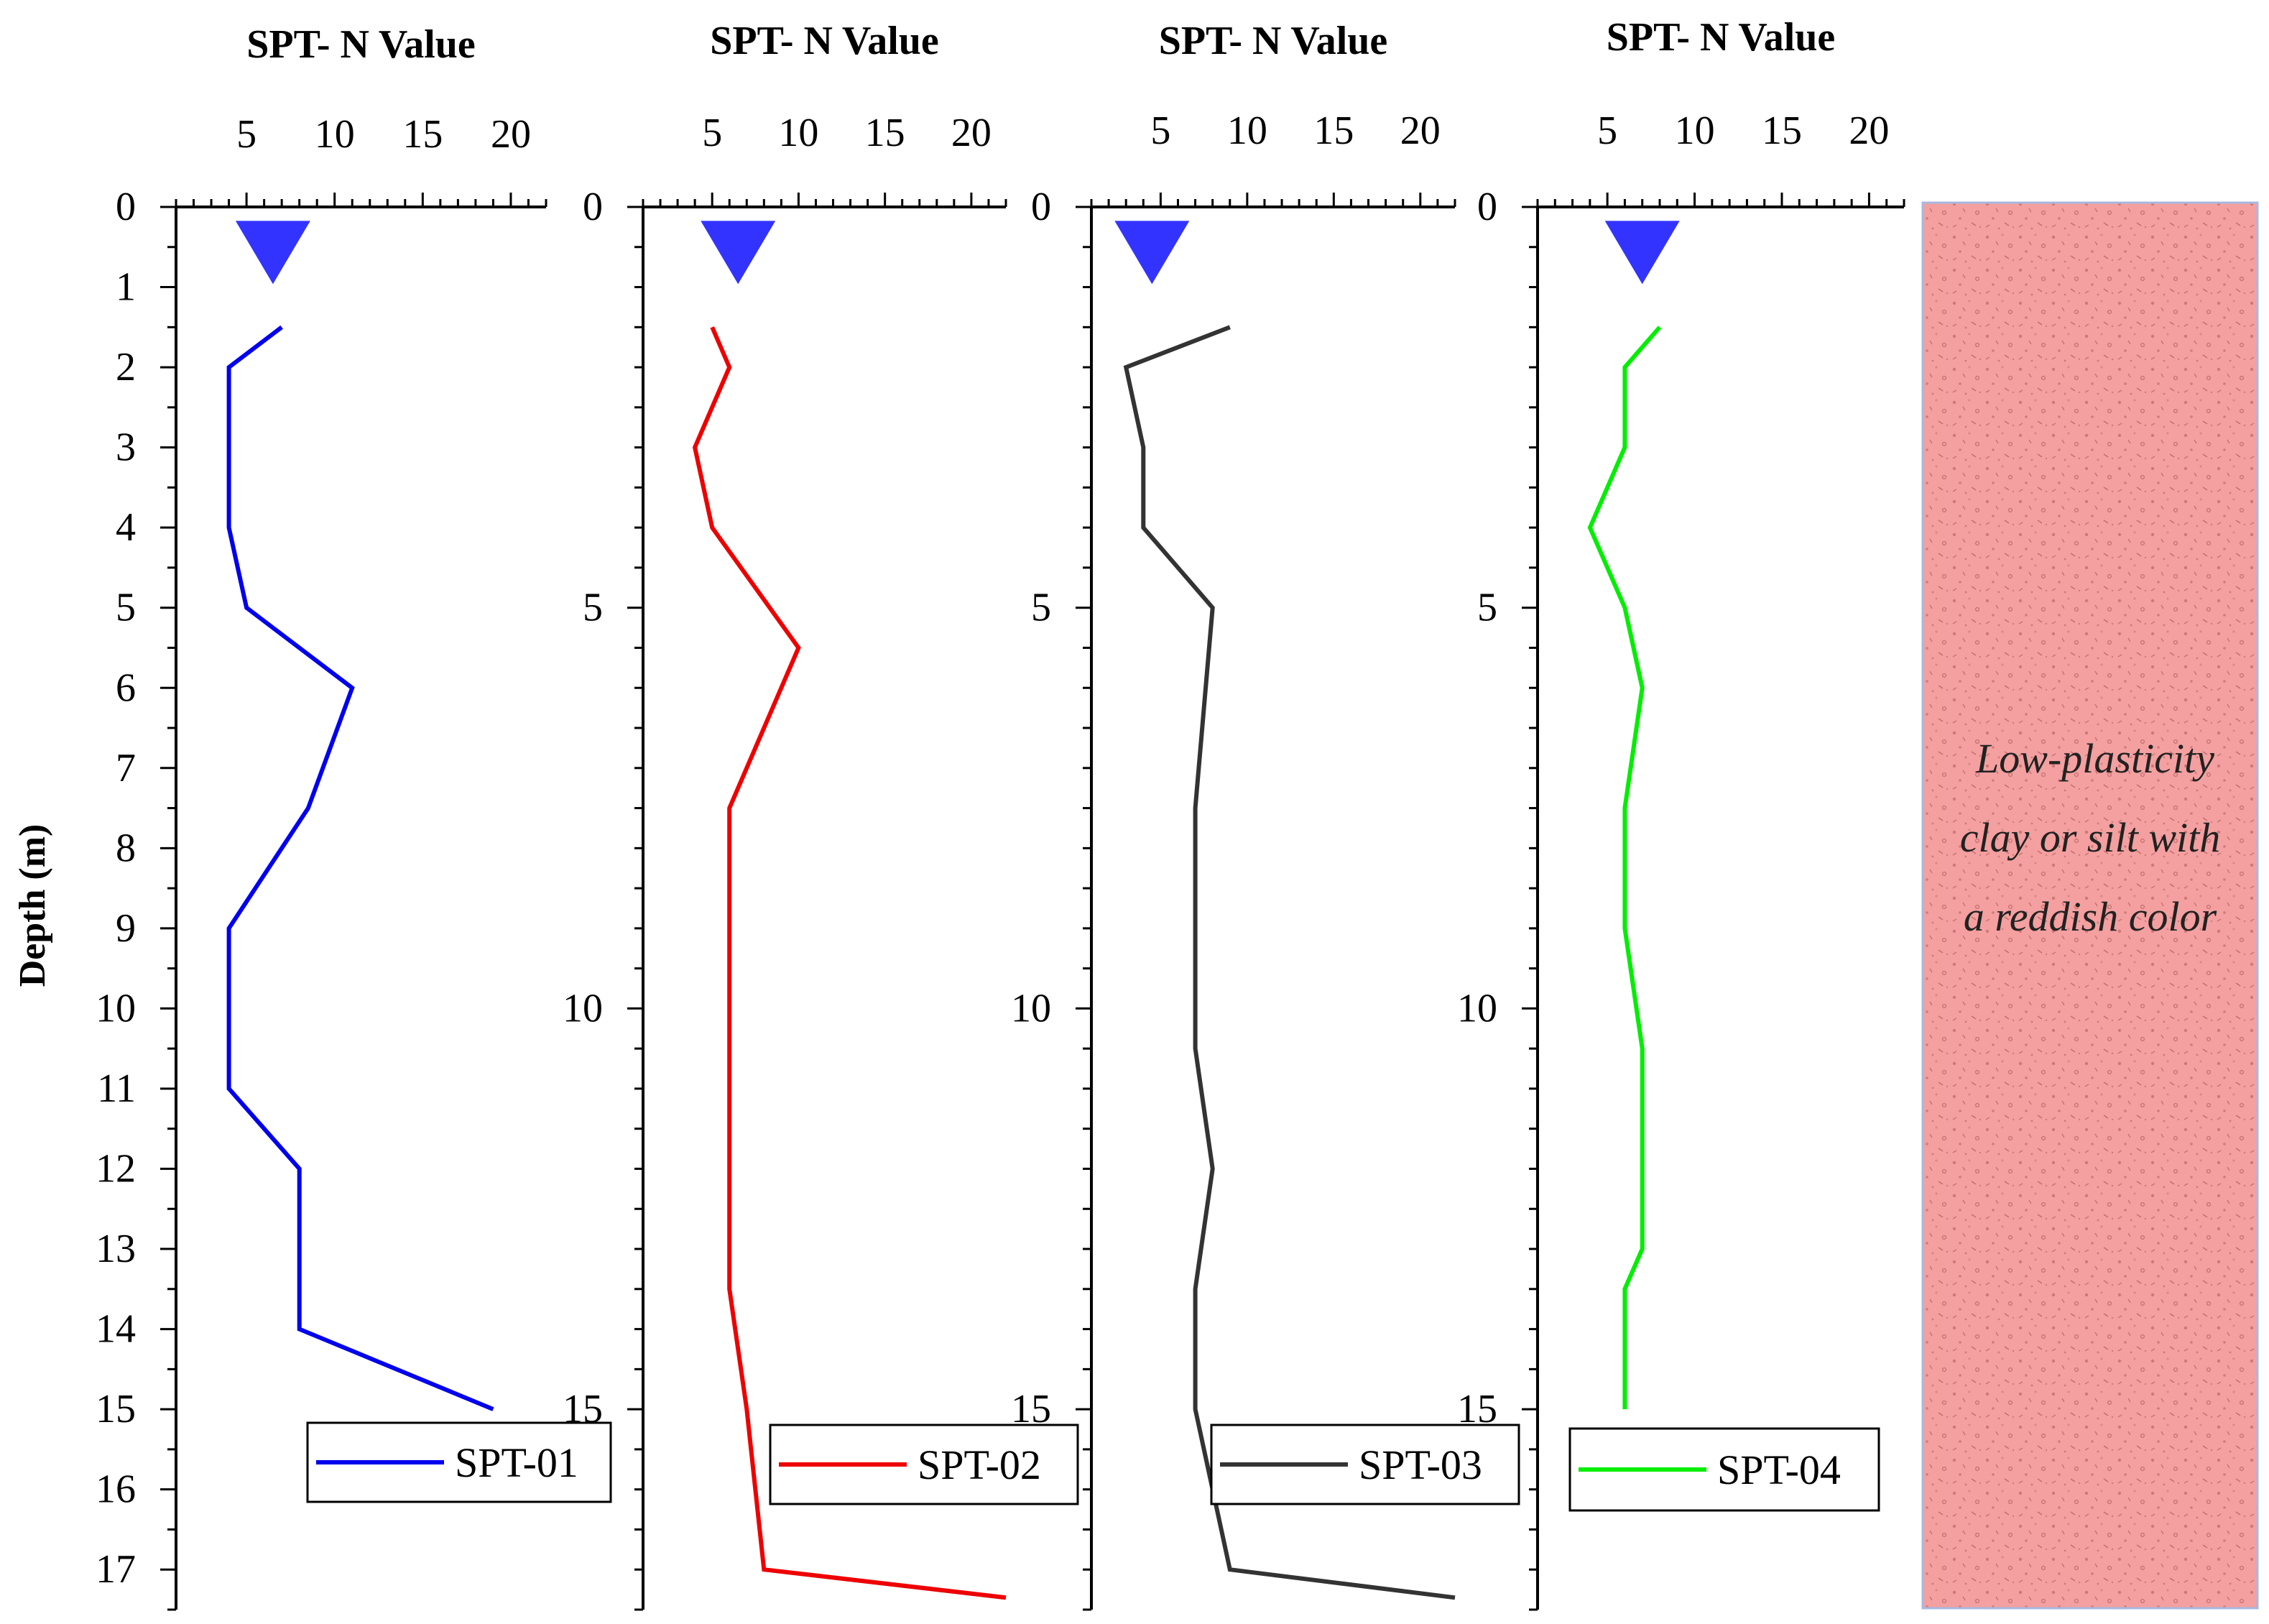 The width and height of the screenshot is (2269, 1624). What do you see at coordinates (126, 687) in the screenshot?
I see `y-tick-label: 6` at bounding box center [126, 687].